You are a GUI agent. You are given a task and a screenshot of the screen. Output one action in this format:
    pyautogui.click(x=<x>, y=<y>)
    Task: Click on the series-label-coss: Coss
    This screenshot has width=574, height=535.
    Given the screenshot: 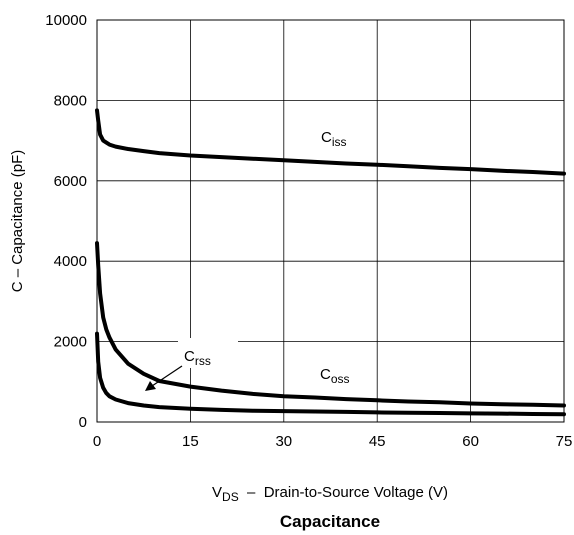 What is the action you would take?
    pyautogui.click(x=340, y=371)
    